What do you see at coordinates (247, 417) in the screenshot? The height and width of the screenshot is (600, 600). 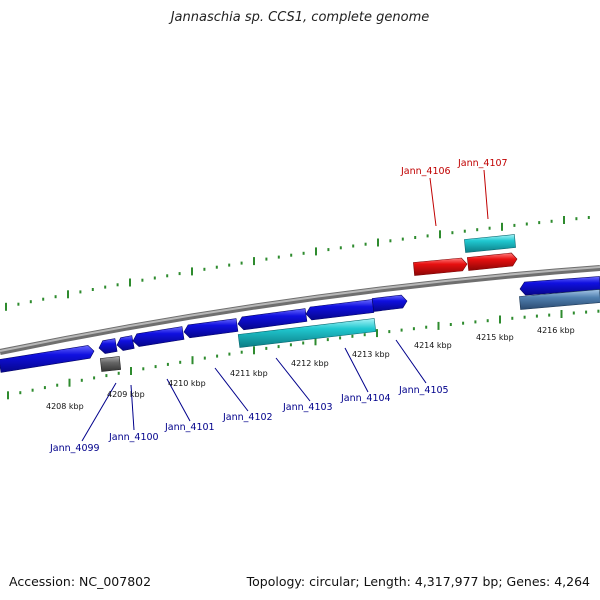 I see `gene-label: Jann_4102` at bounding box center [247, 417].